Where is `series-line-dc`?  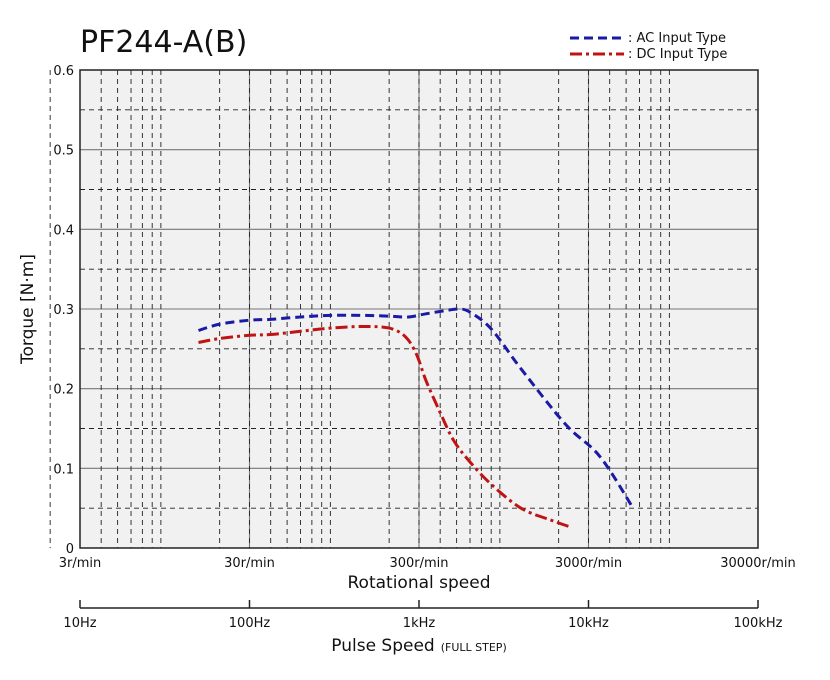 series-line-dc is located at coordinates (384, 426).